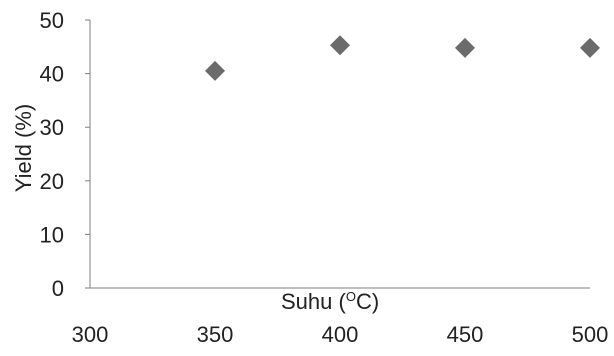 This screenshot has height=356, width=614. Describe the element at coordinates (215, 334) in the screenshot. I see `x-tick-label: 350` at that location.